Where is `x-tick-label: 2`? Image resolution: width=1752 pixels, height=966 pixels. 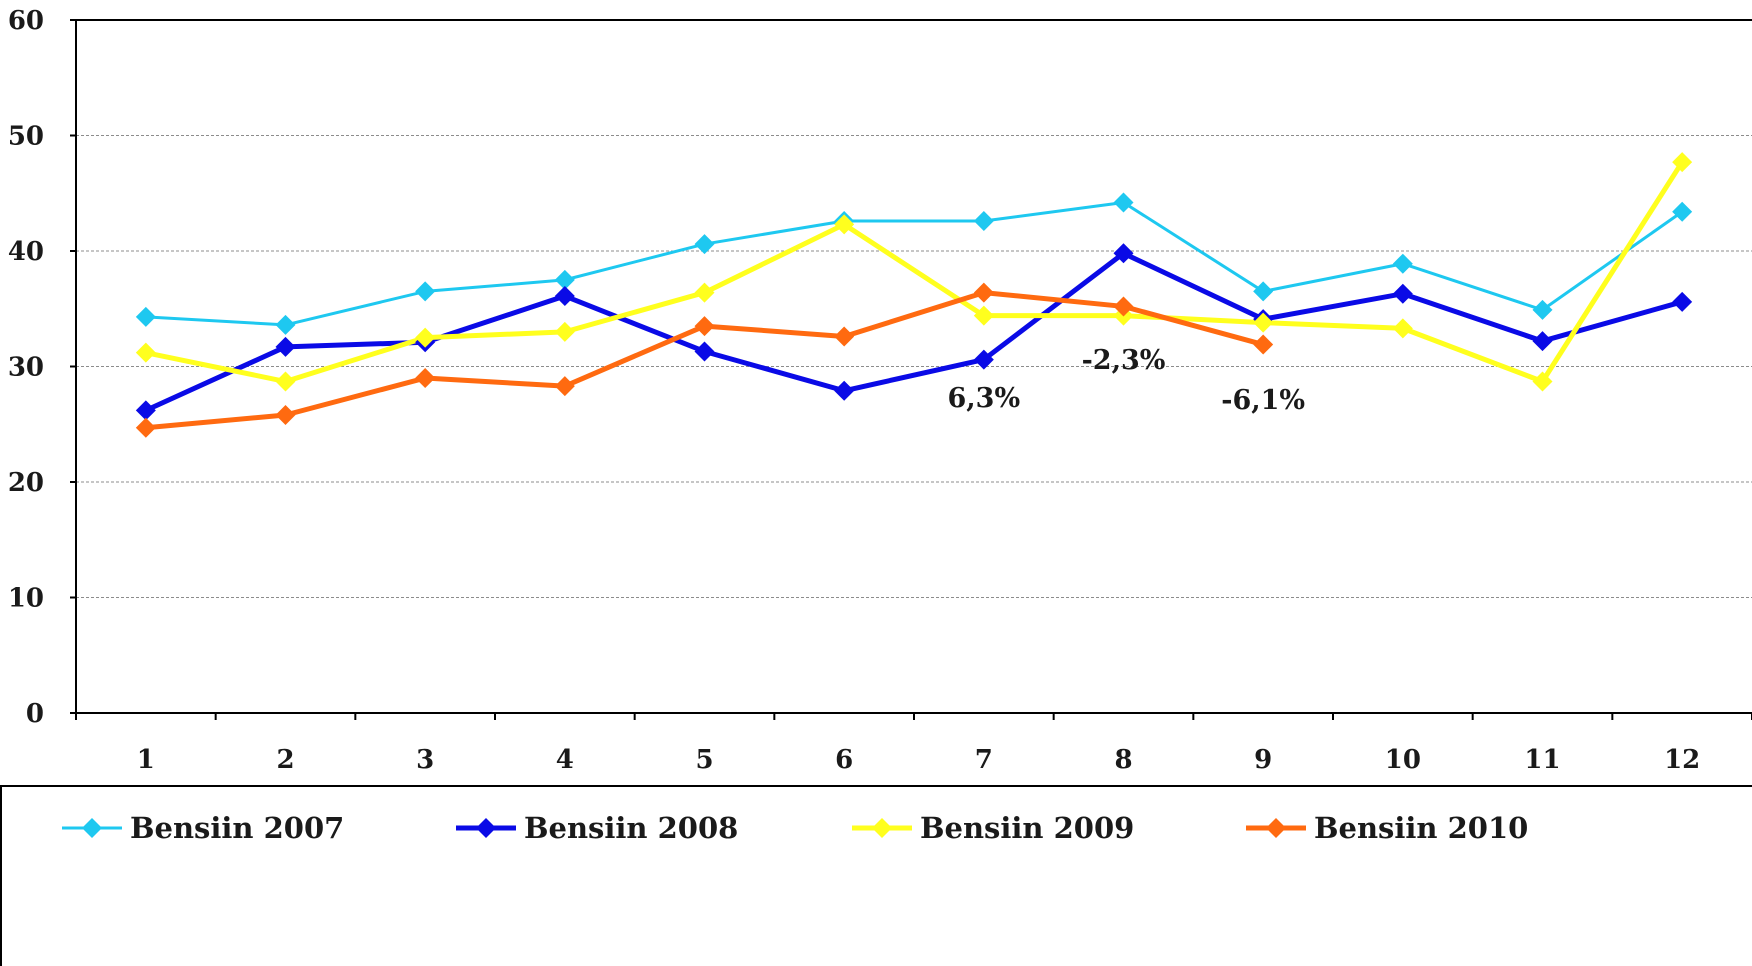
x-tick-label: 2 is located at coordinates (285, 760).